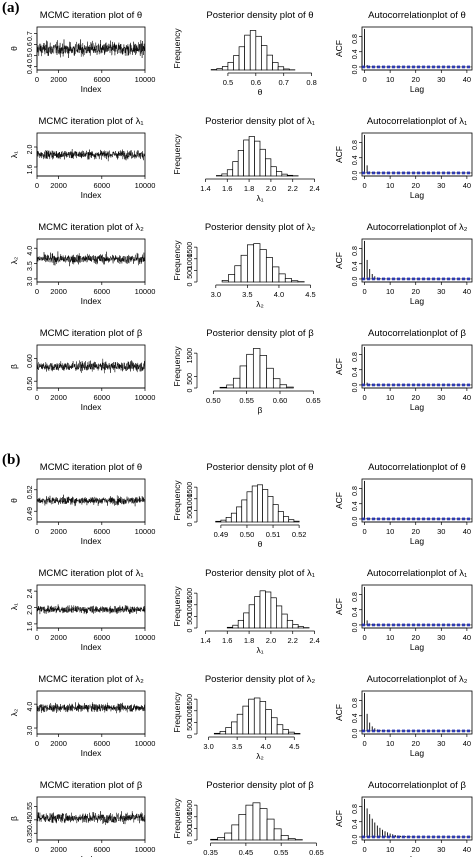  What do you see at coordinates (14, 606) in the screenshot?
I see `p1-r1-trace-y-label: λ₁` at bounding box center [14, 606].